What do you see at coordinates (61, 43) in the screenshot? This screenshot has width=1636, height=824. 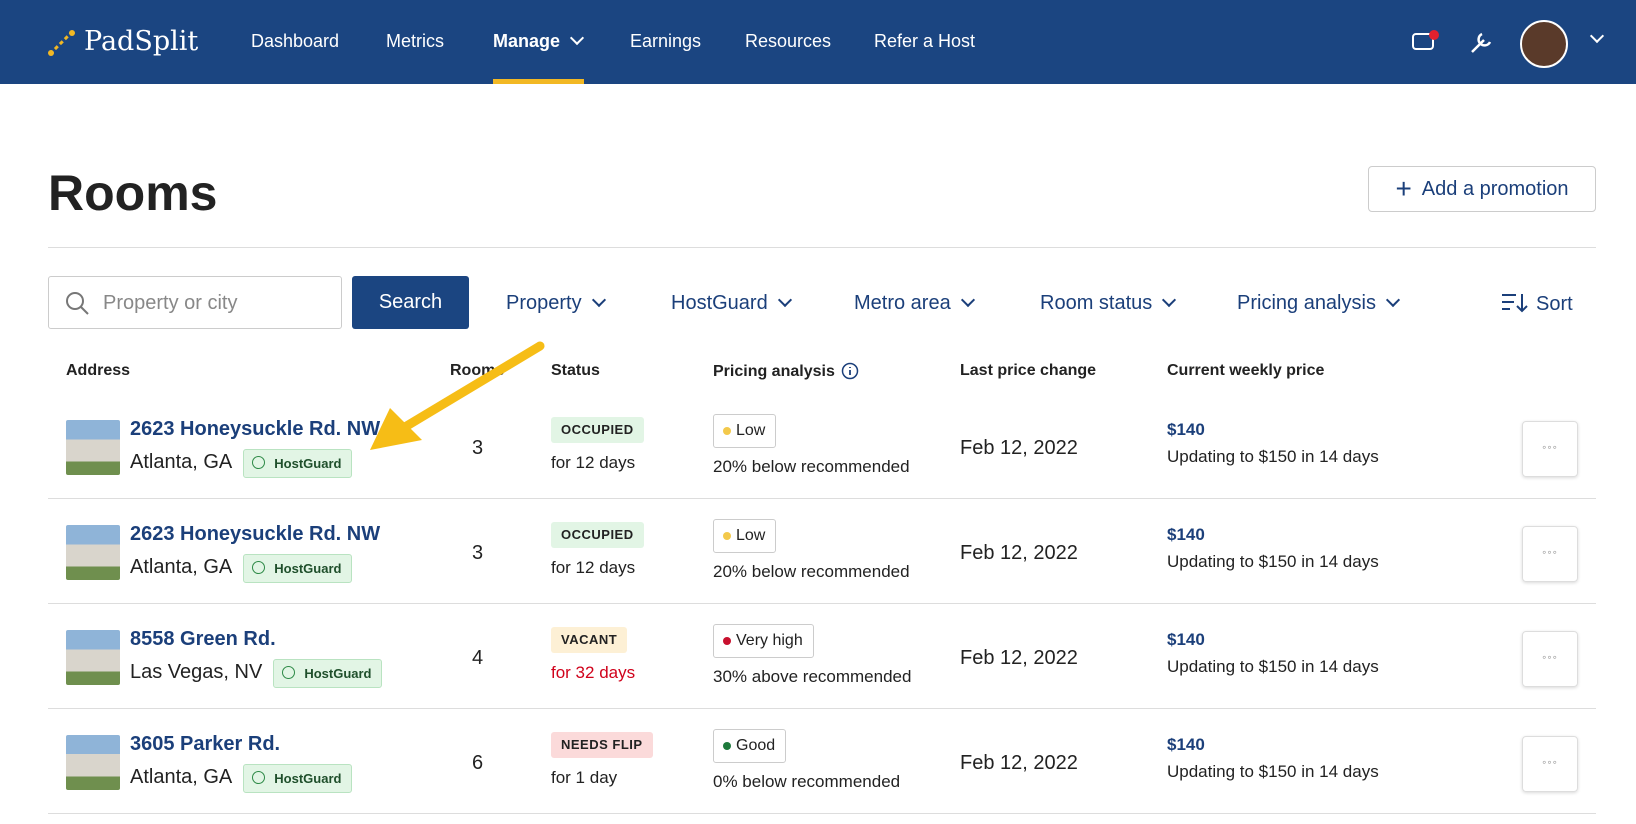 I see `logo-icon` at bounding box center [61, 43].